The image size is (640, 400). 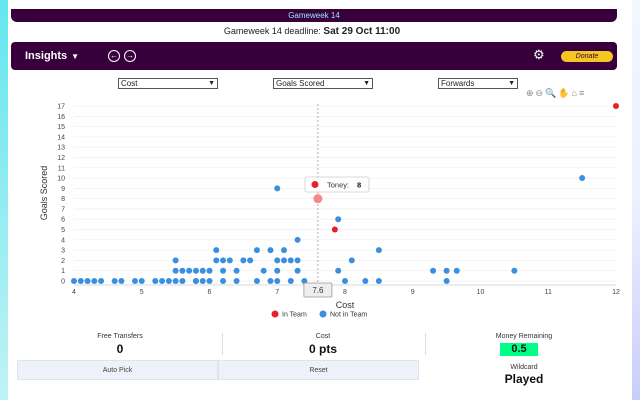 I want to click on legend-marker-not-in-team, so click(x=323, y=314).